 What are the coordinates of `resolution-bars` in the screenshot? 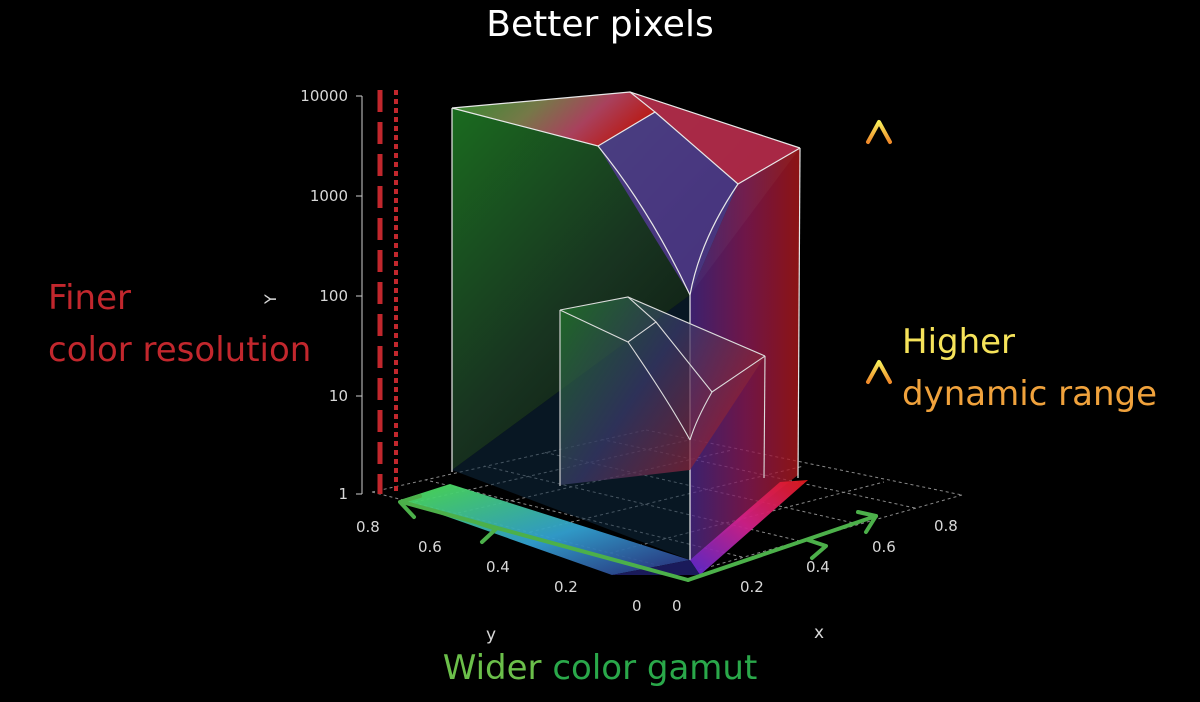 It's located at (387, 292).